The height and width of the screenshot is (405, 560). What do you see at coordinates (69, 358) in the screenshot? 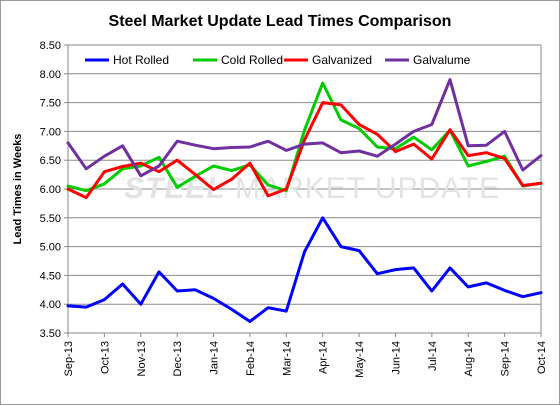
I see `x-tick-label: Sep-13` at bounding box center [69, 358].